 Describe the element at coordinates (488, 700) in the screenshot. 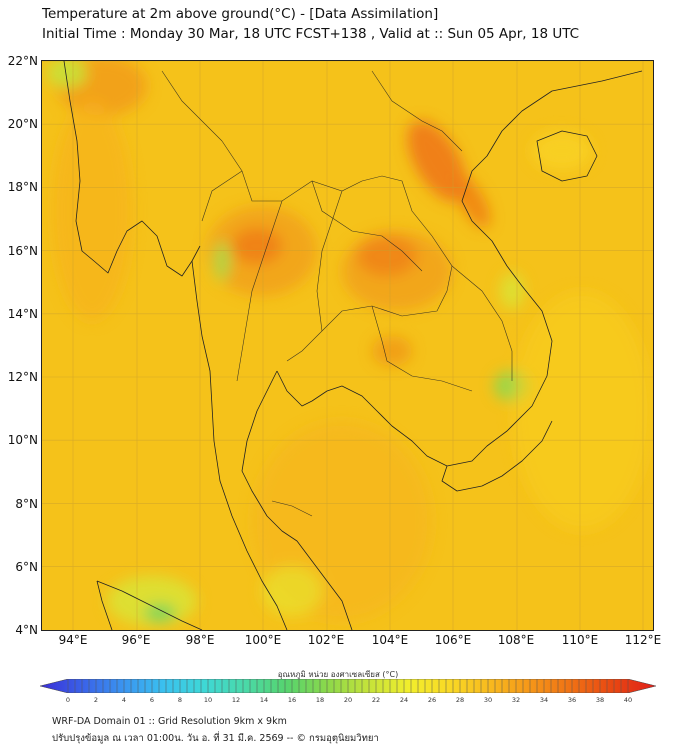

I see `colorbar-tick-label: 30` at that location.